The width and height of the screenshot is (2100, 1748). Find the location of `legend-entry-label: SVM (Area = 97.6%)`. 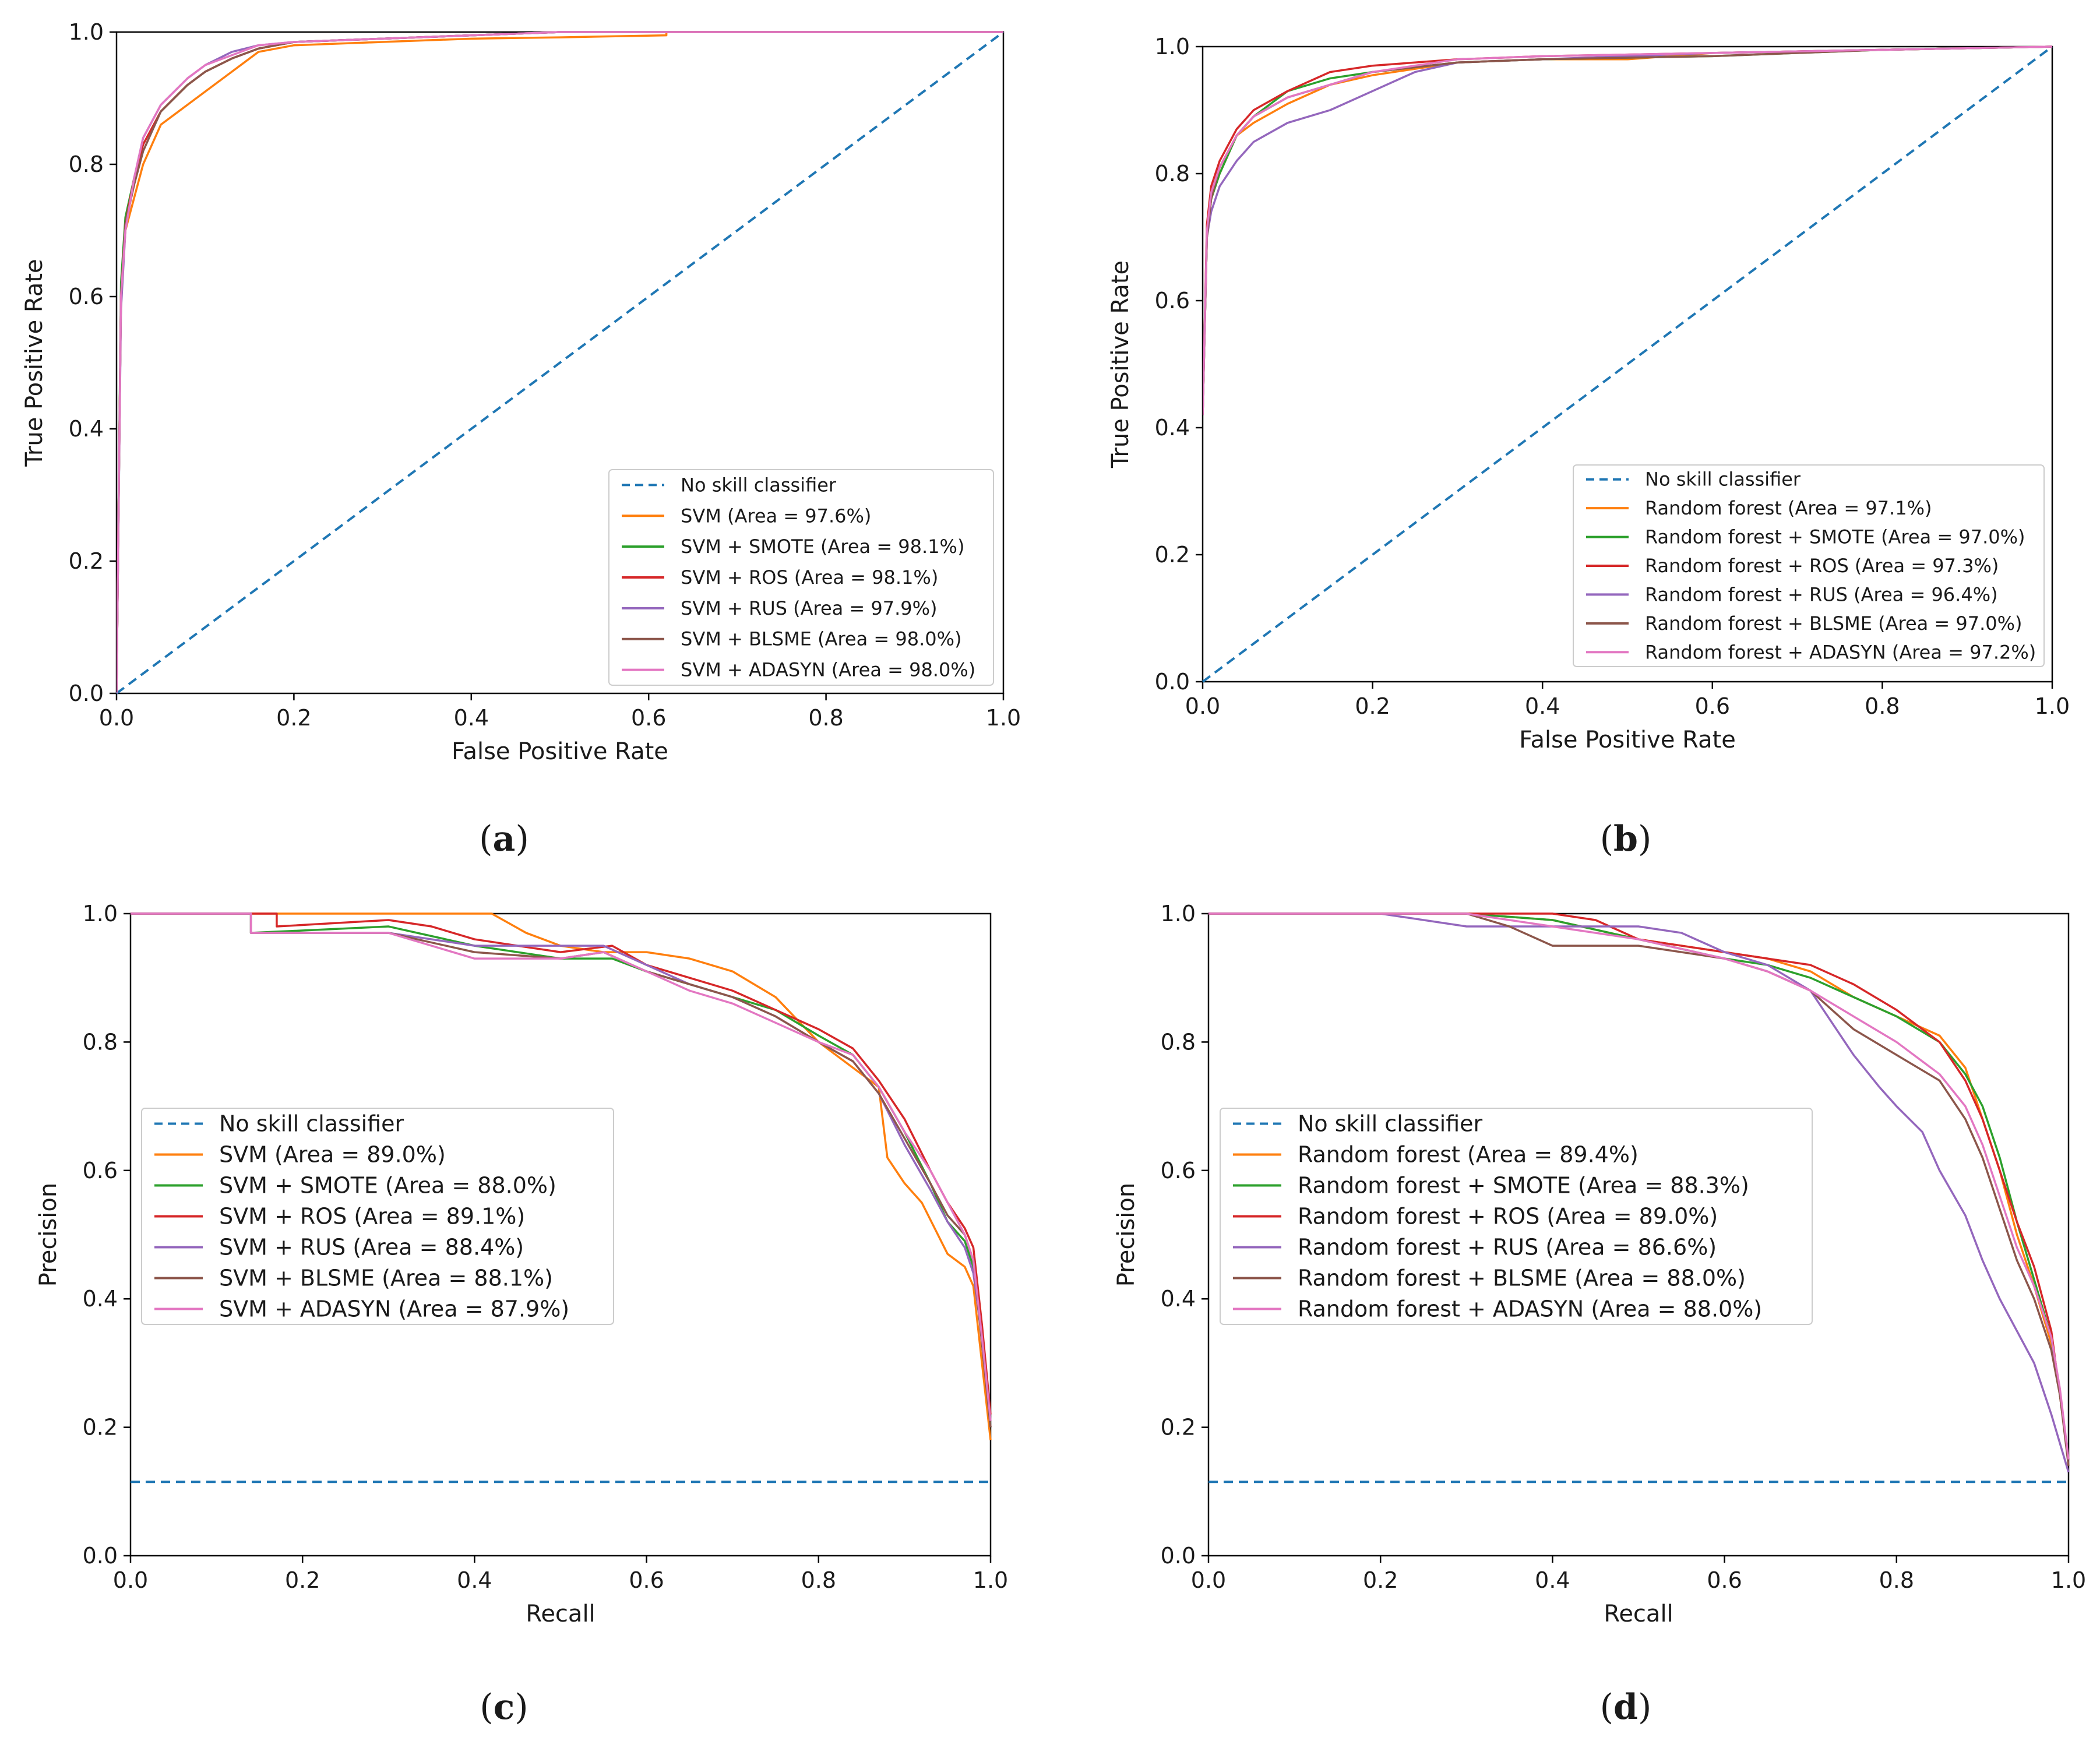

legend-entry-label: SVM (Area = 97.6%) is located at coordinates (776, 516).